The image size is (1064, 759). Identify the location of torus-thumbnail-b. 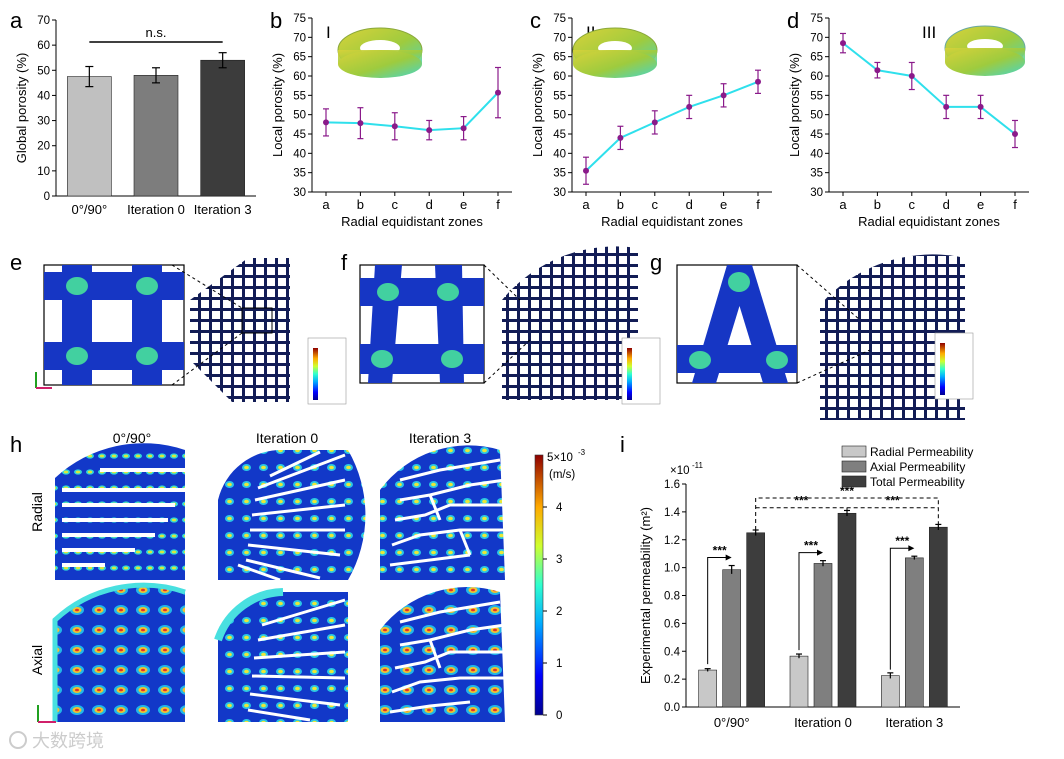
(380, 52).